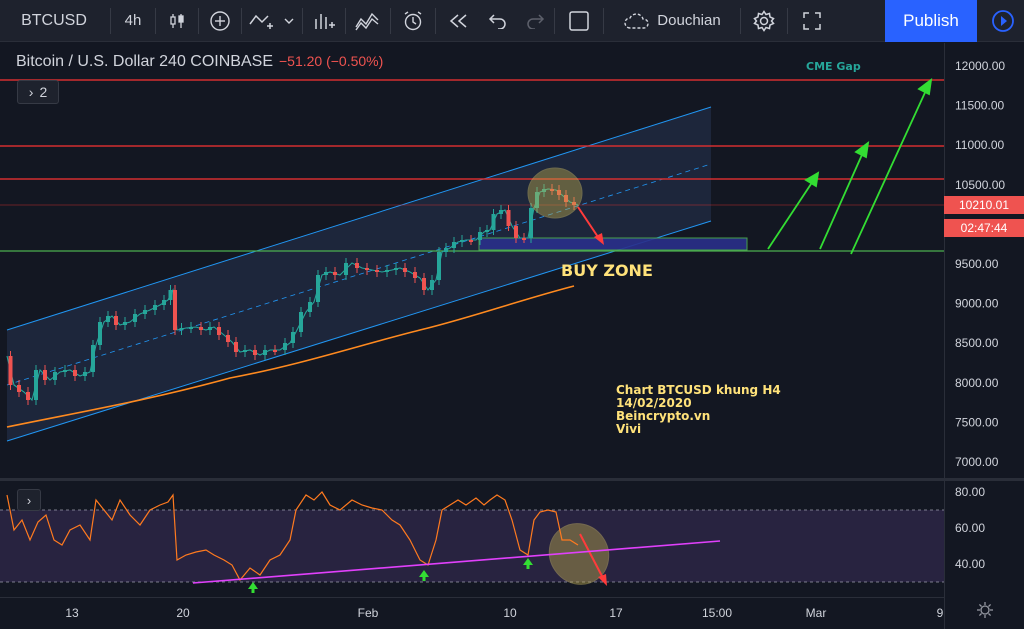 This screenshot has height=629, width=1024. What do you see at coordinates (29, 500) in the screenshot?
I see `rsi-collapse-button: ›` at bounding box center [29, 500].